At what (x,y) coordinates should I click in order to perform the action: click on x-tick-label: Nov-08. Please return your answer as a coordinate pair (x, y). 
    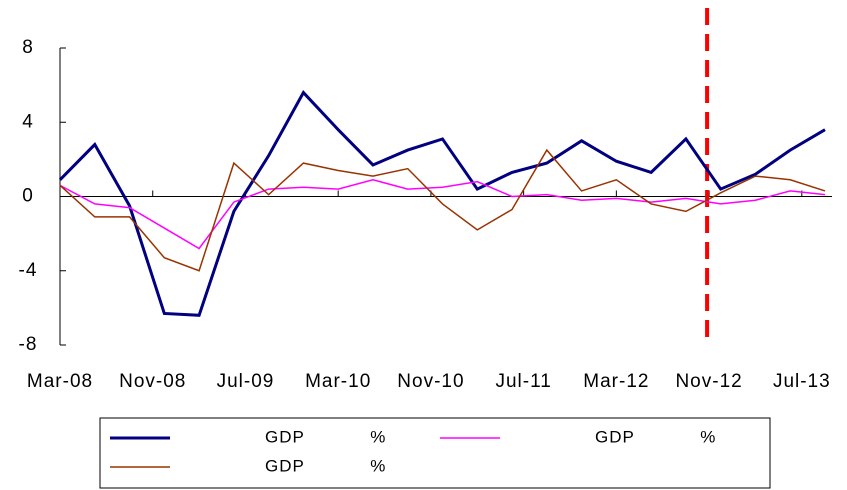
    Looking at the image, I should click on (152, 381).